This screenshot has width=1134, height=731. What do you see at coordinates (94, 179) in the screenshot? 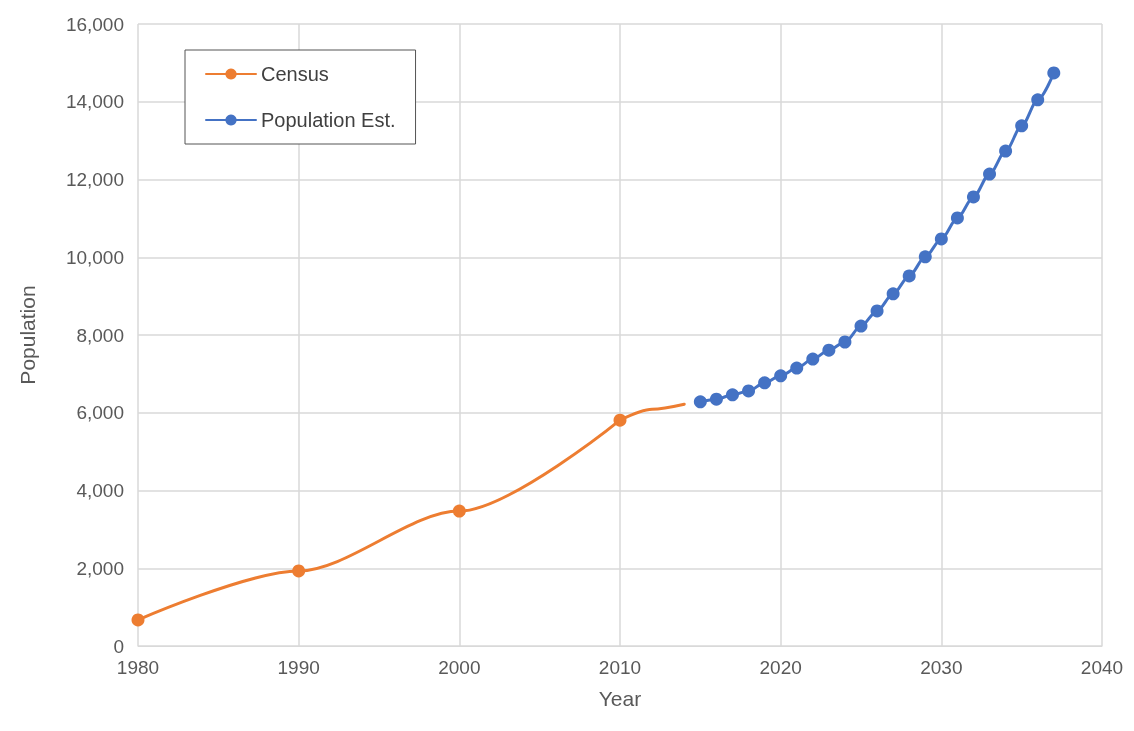
I see `y-tick-label: 12,000` at bounding box center [94, 179].